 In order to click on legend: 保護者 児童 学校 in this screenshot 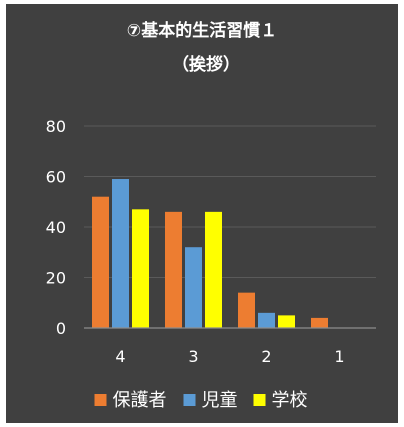, I will do `click(201, 400)`.